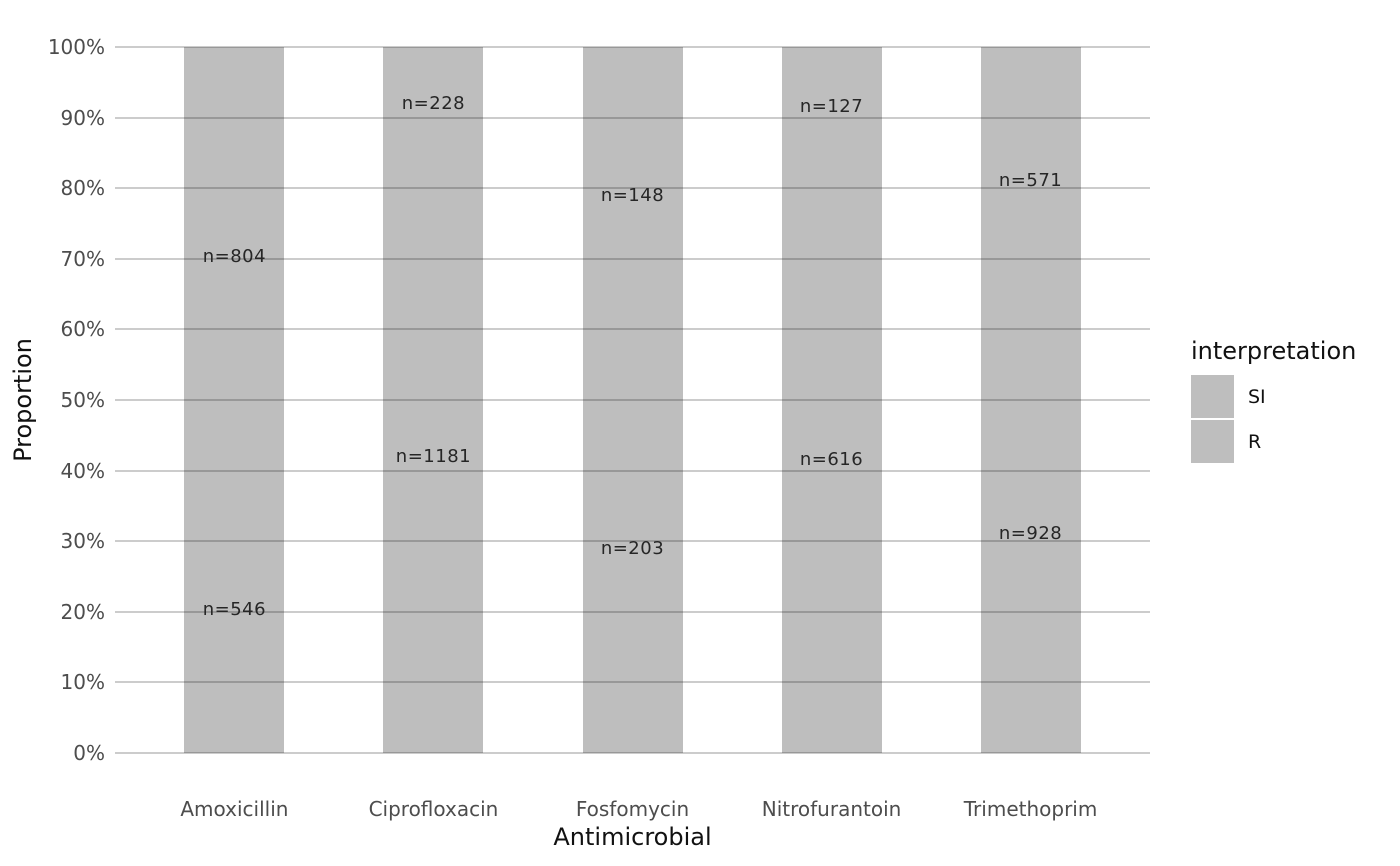 The width and height of the screenshot is (1400, 866). I want to click on bar-label: n=1181, so click(433, 457).